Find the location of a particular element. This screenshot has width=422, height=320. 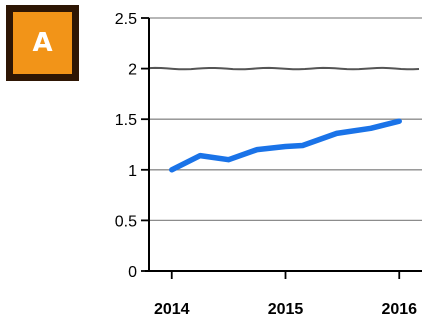

badge-letter: A is located at coordinates (42, 43).